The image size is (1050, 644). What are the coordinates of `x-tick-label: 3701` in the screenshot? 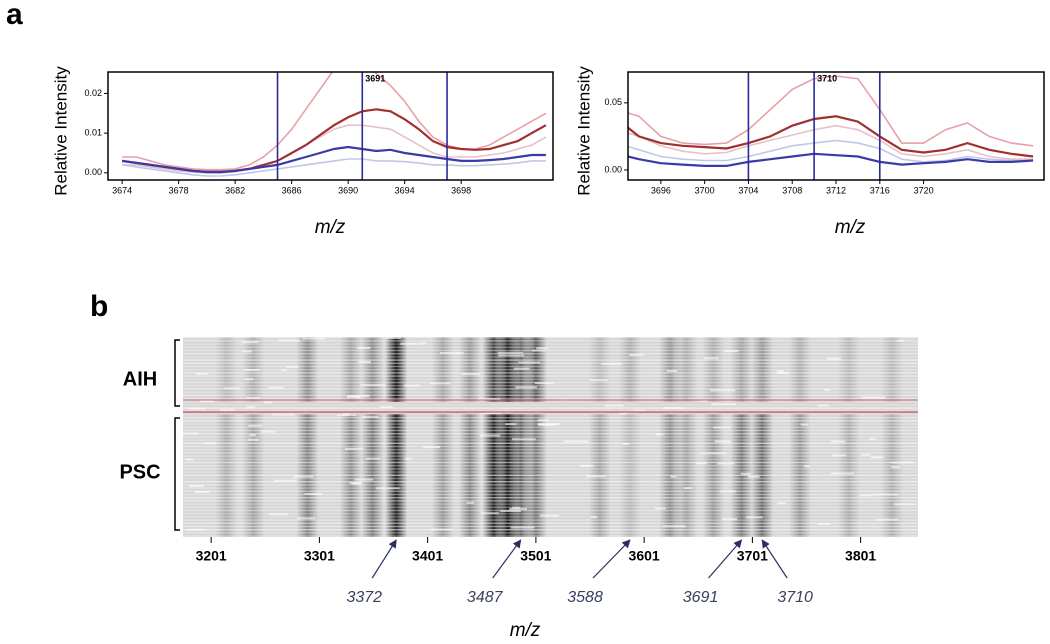 It's located at (752, 556).